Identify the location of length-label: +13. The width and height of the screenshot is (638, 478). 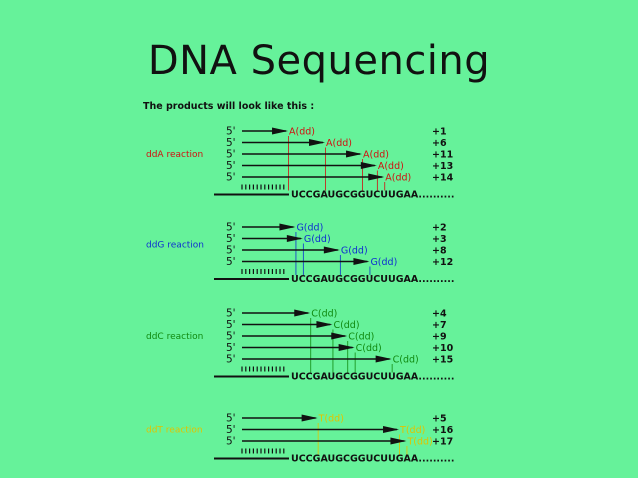
(442, 166).